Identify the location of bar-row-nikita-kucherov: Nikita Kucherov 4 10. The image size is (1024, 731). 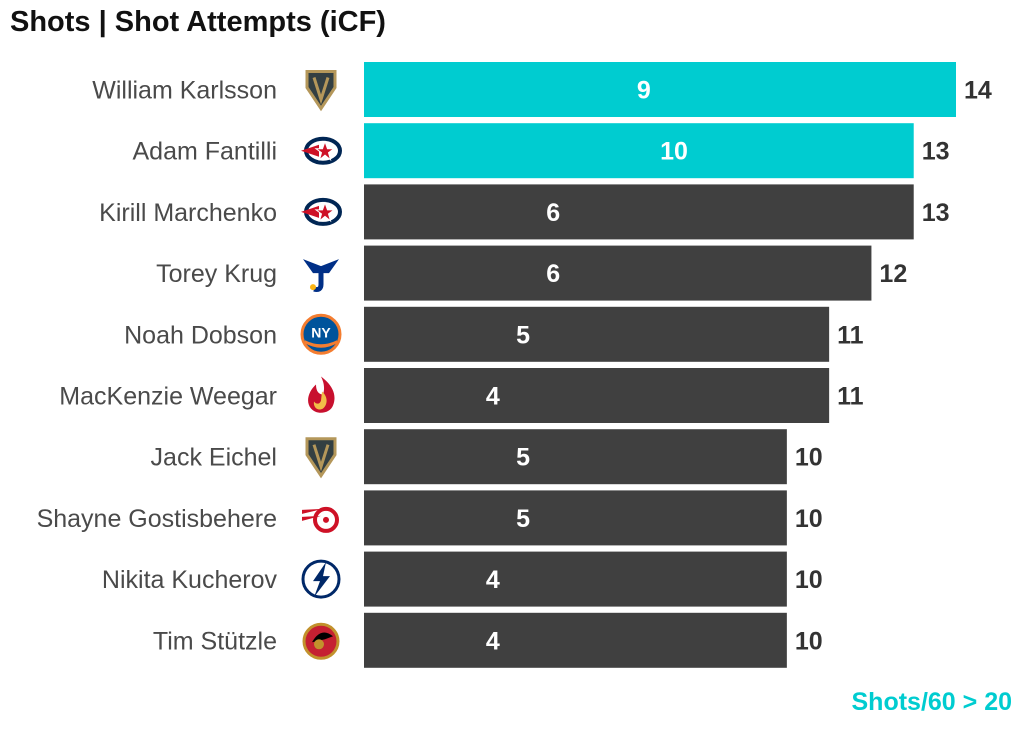
(462, 579).